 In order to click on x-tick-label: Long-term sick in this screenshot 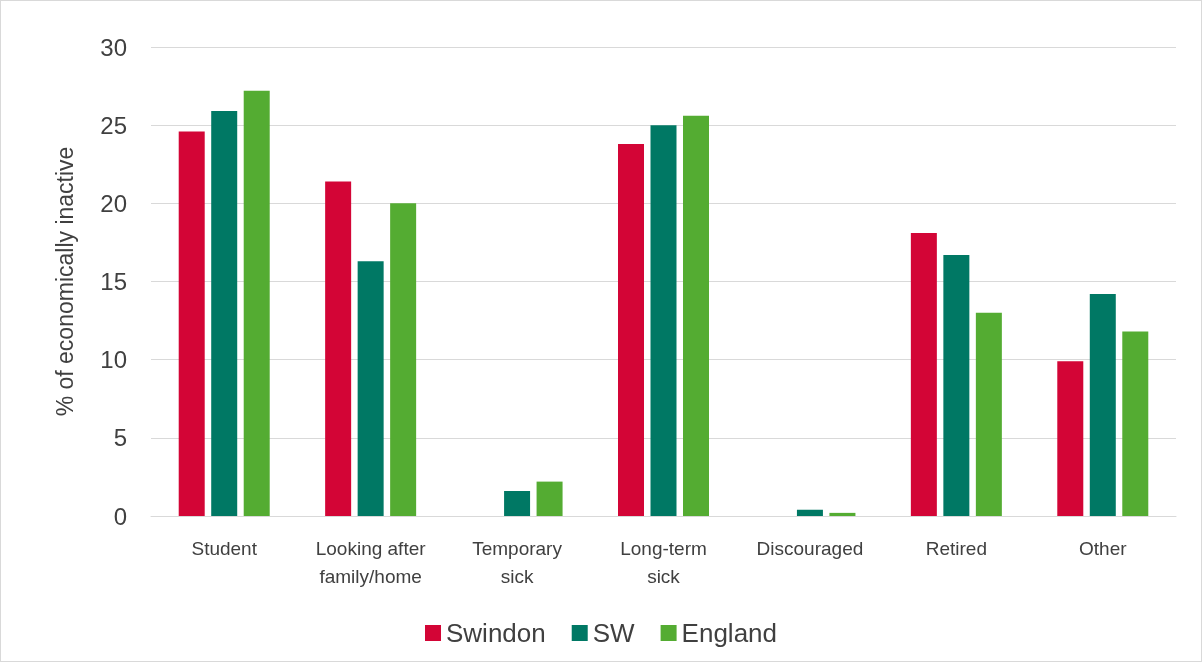, I will do `click(663, 562)`.